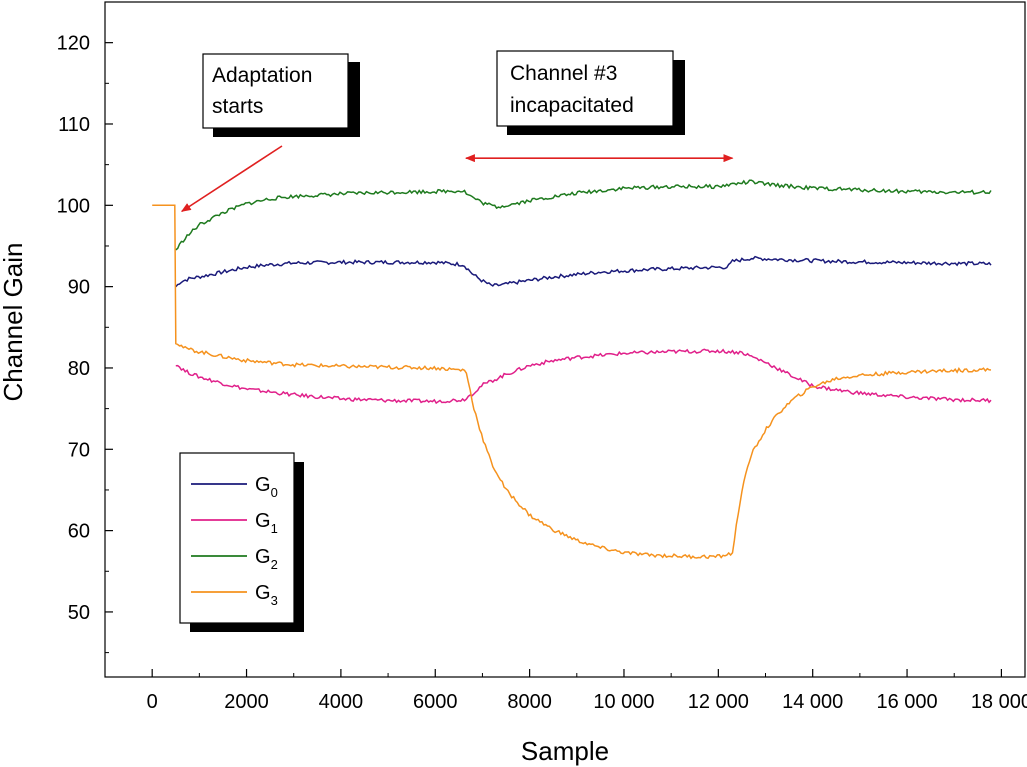 Image resolution: width=1027 pixels, height=767 pixels. I want to click on y-tick-label: 120, so click(73, 44).